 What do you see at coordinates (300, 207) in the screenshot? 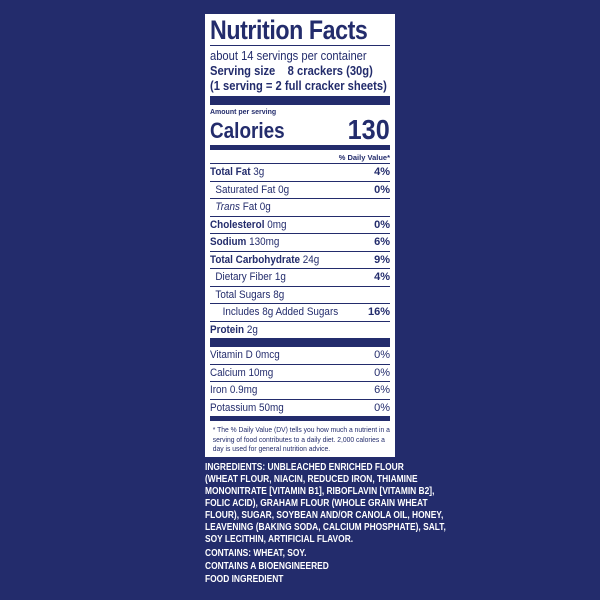
I see `nutrient-row-trans-fat: Trans Fat 0g` at bounding box center [300, 207].